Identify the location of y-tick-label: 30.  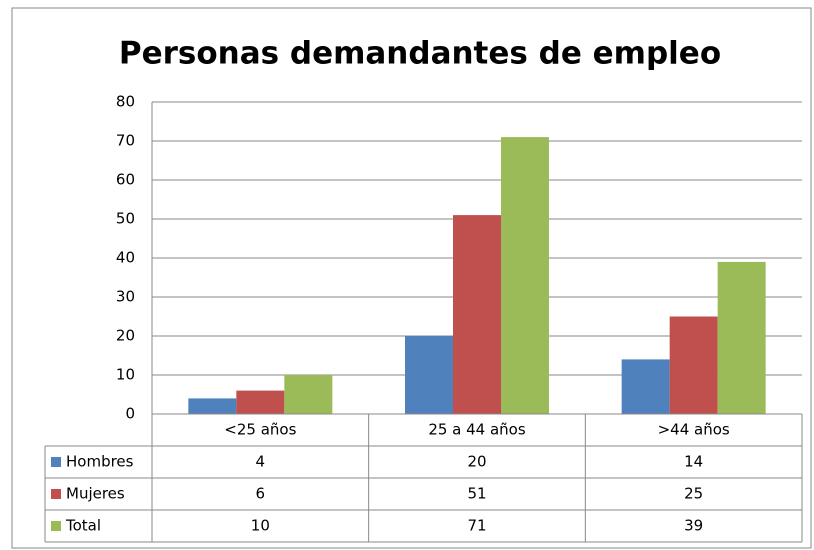
(125, 297).